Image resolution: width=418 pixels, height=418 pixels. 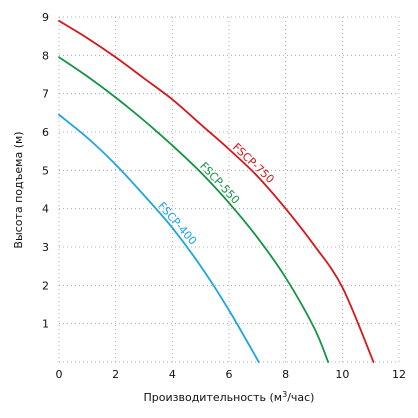 What do you see at coordinates (253, 163) in the screenshot?
I see `series-label-fscp-750: FSCP-750` at bounding box center [253, 163].